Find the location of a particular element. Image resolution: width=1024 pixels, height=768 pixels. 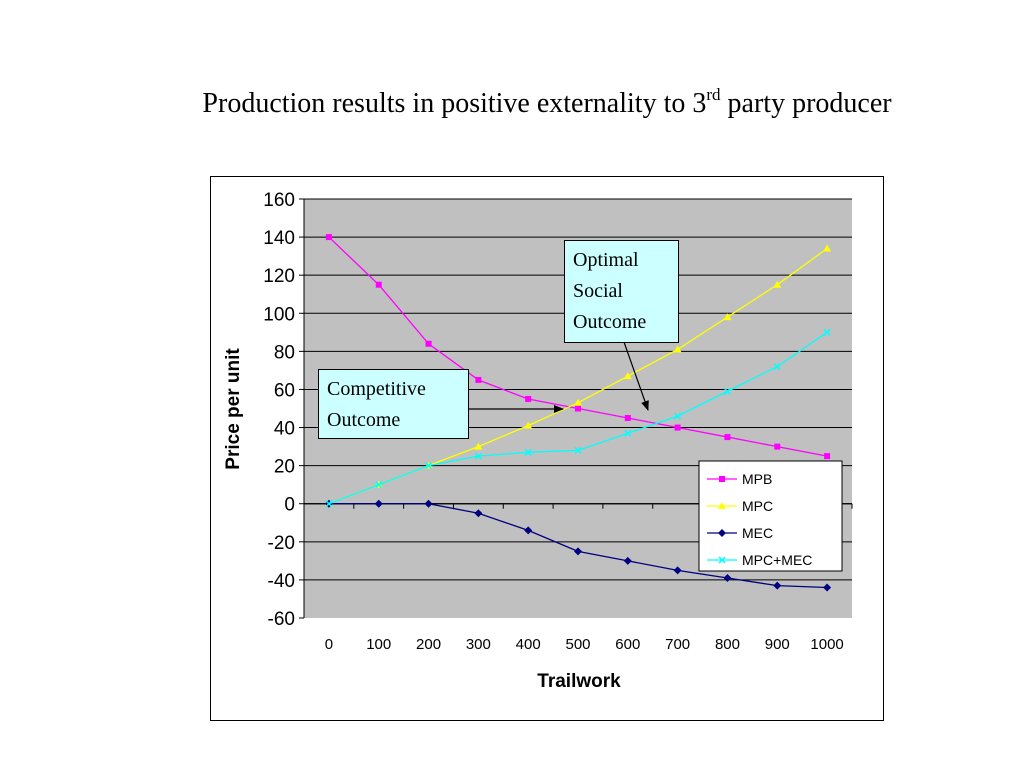

optimal-arrow is located at coordinates (636, 376).